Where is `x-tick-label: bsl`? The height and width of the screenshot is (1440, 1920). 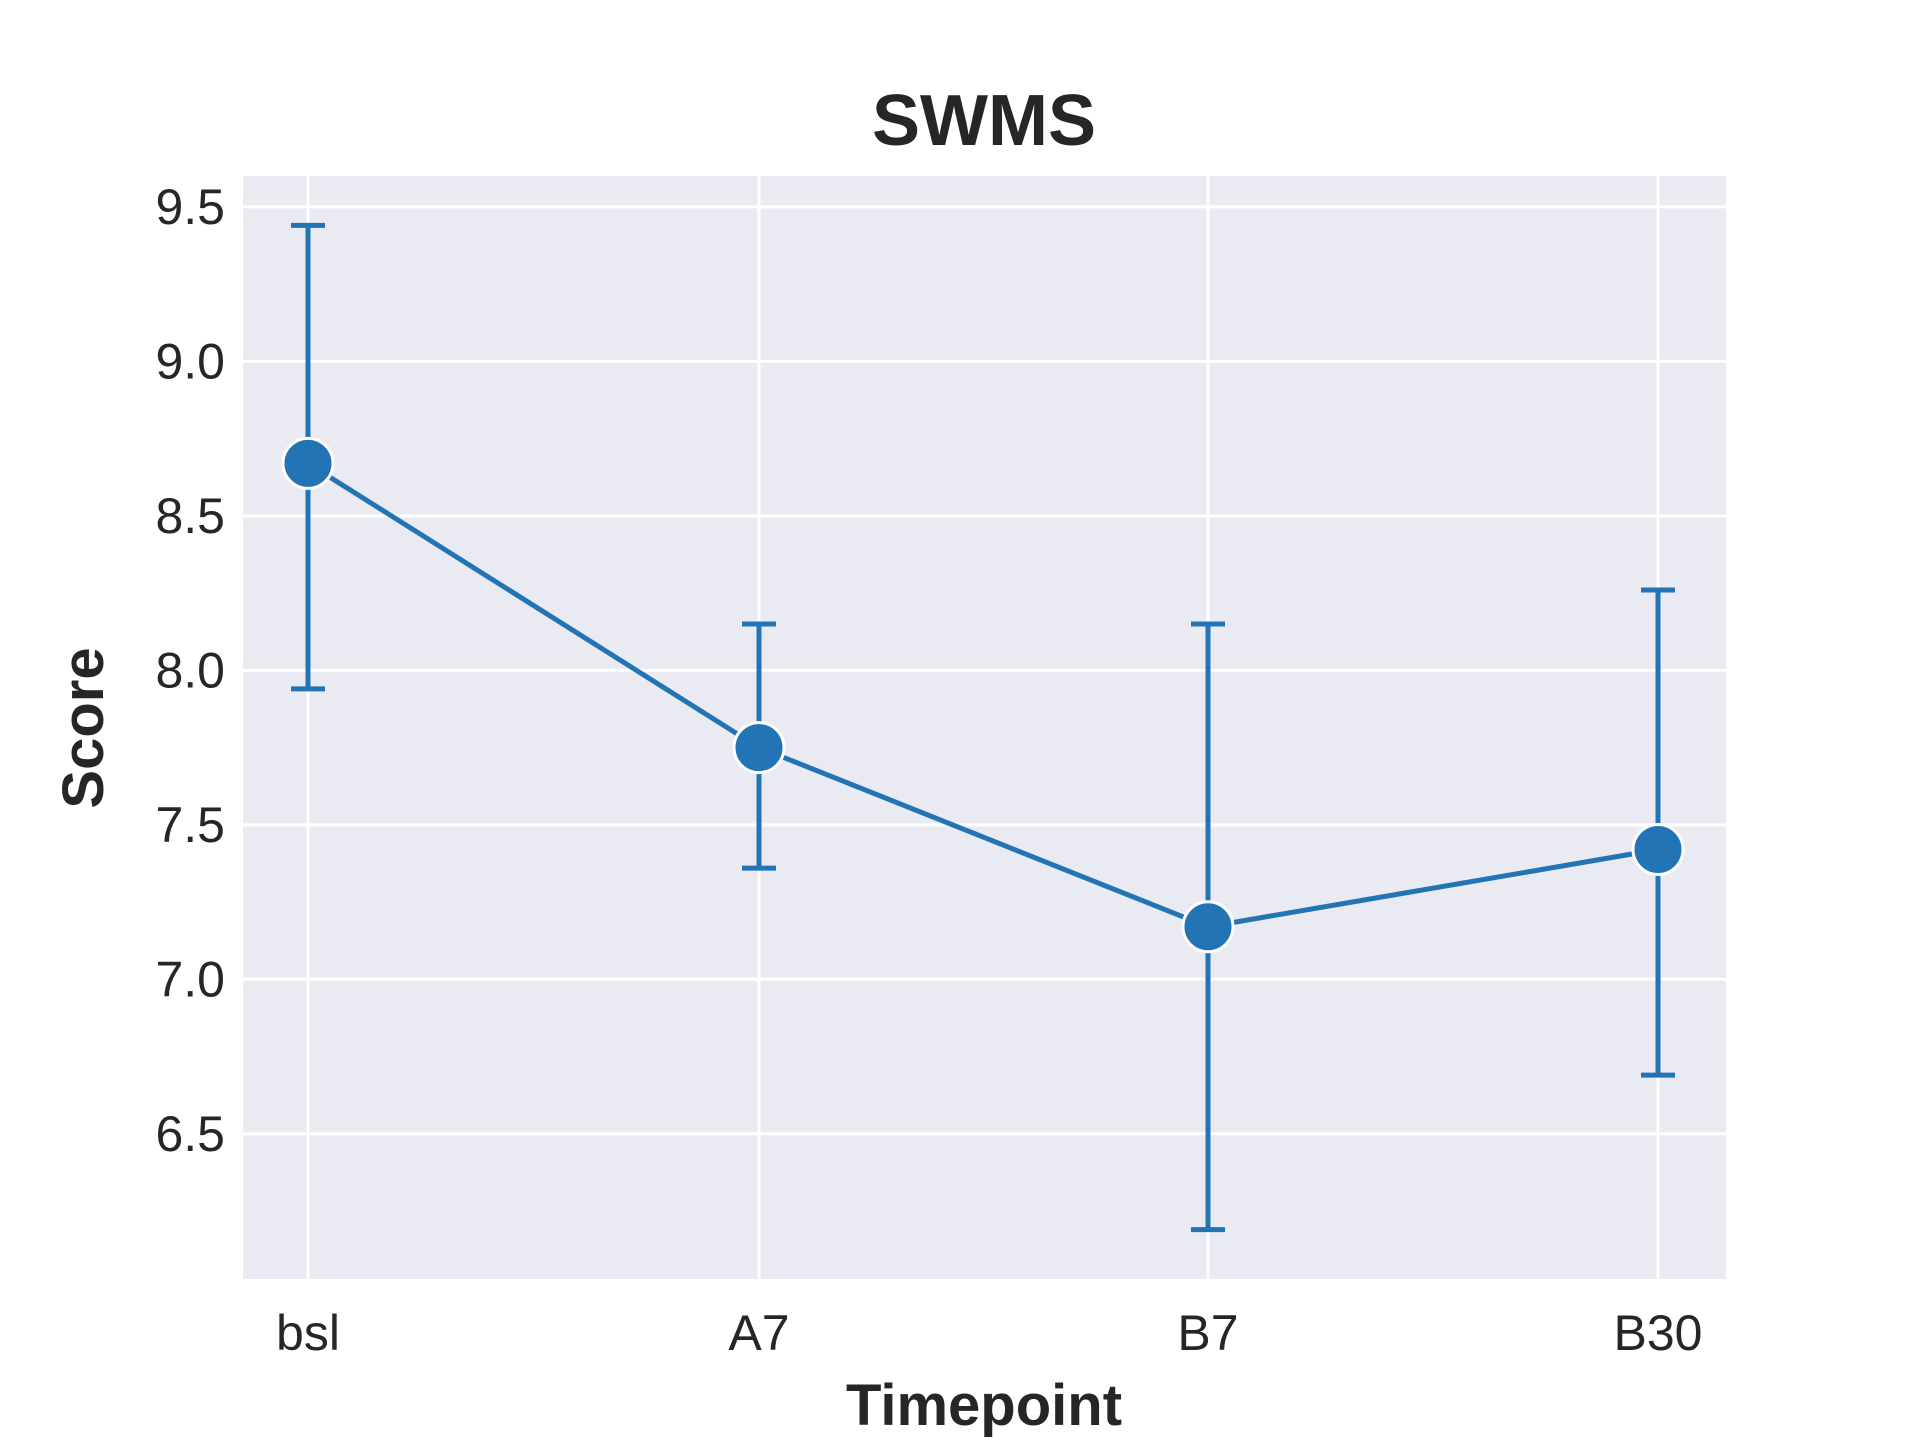 x-tick-label: bsl is located at coordinates (308, 1333).